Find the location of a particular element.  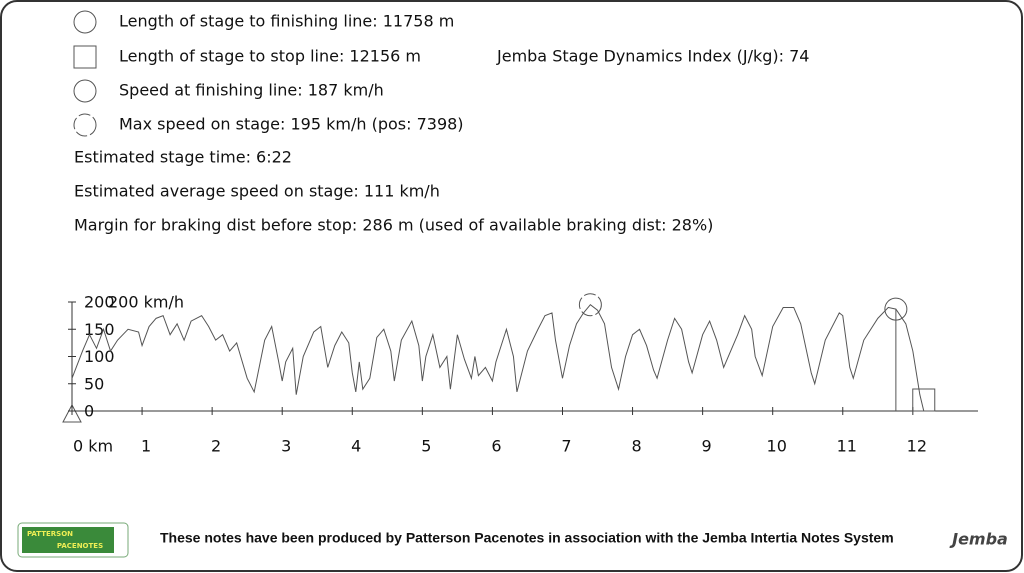

y-axis-label: 200 km/h is located at coordinates (146, 302).